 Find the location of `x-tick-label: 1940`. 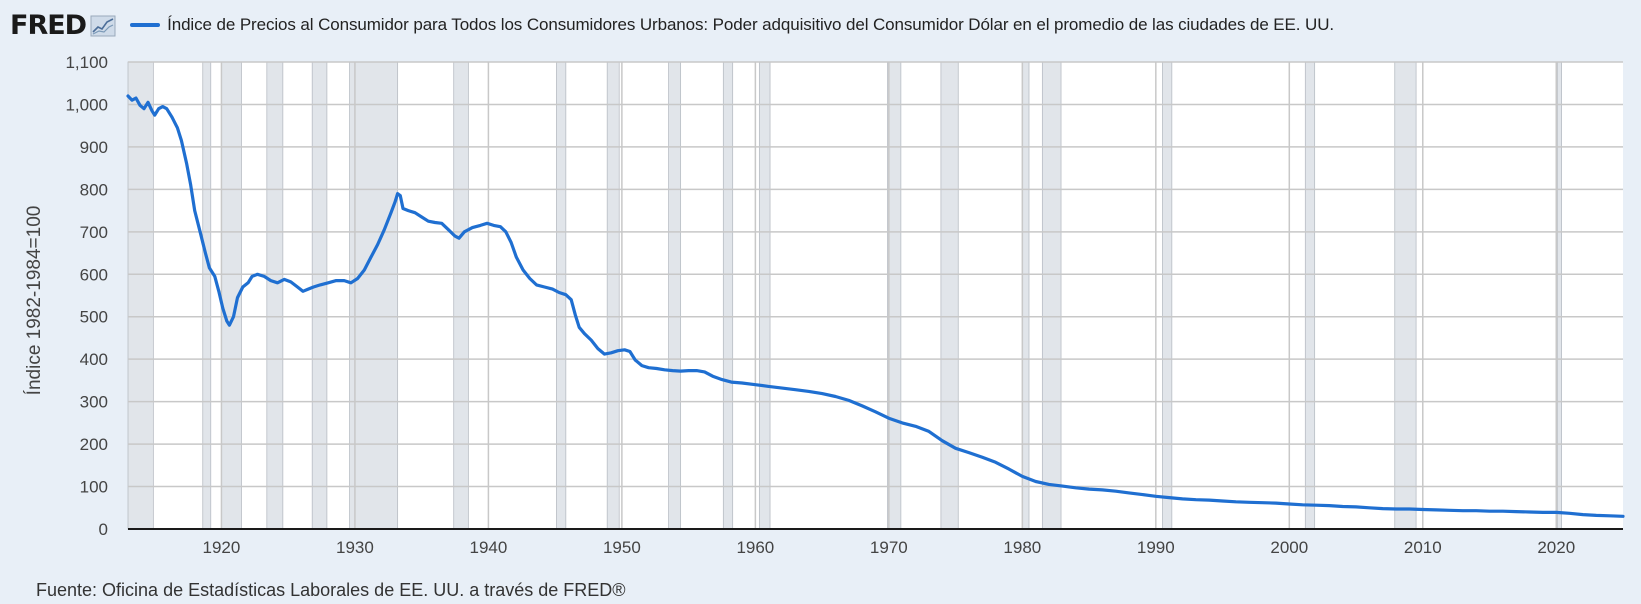

x-tick-label: 1940 is located at coordinates (488, 547).